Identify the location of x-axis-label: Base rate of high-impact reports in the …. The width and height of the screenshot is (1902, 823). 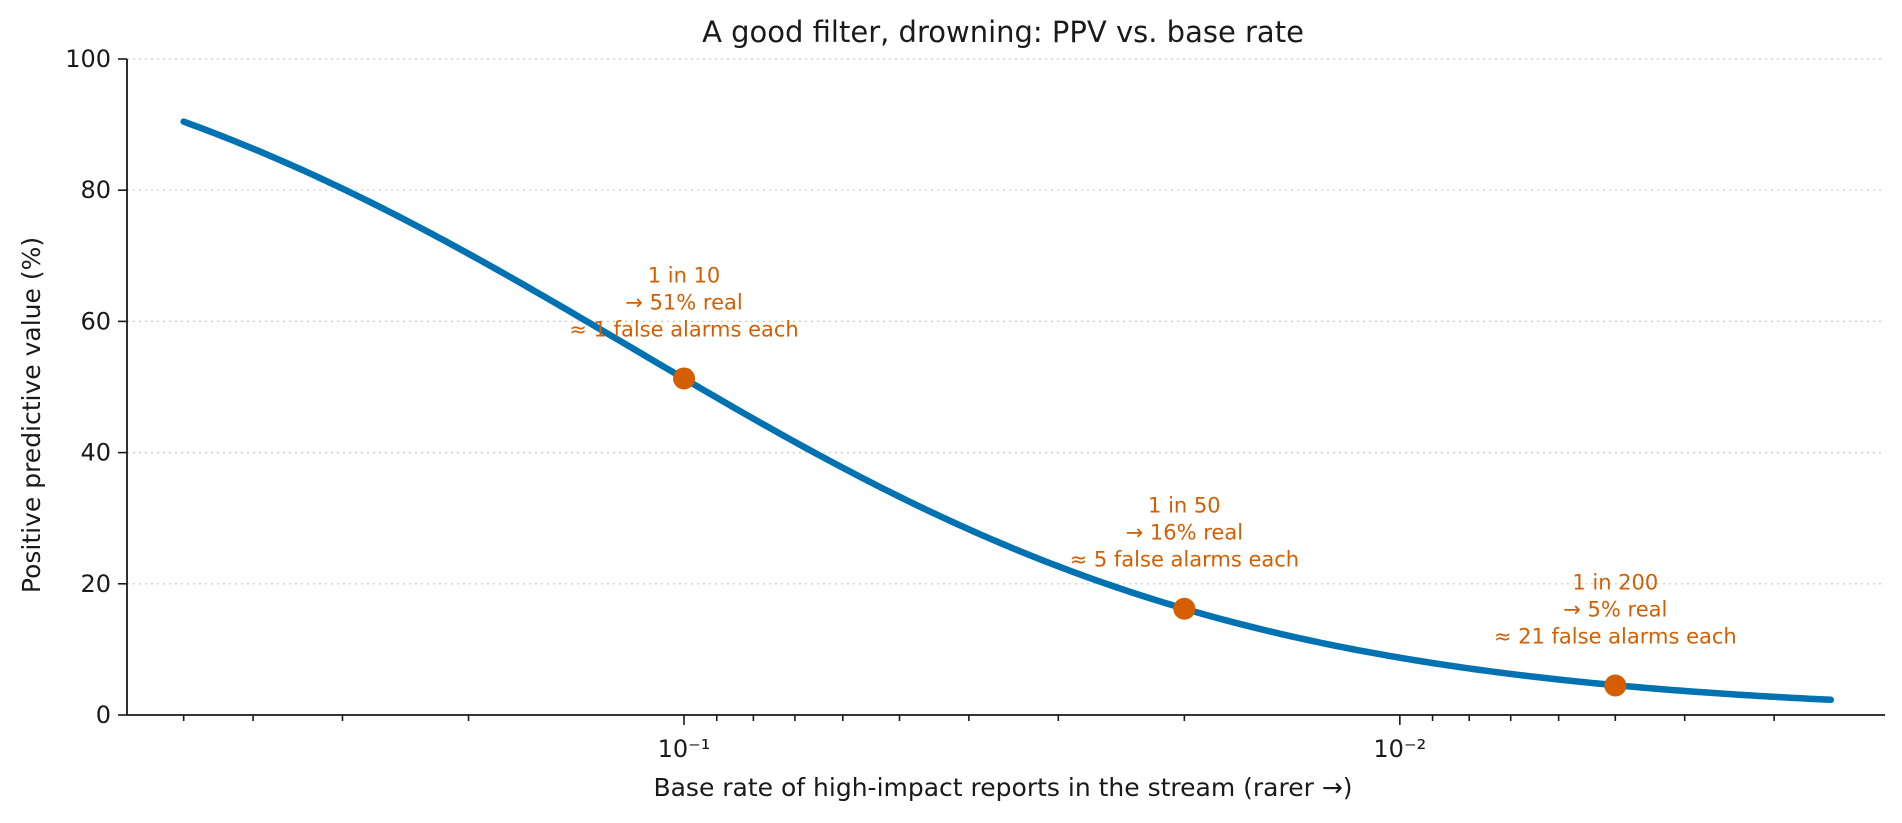
(1002, 787).